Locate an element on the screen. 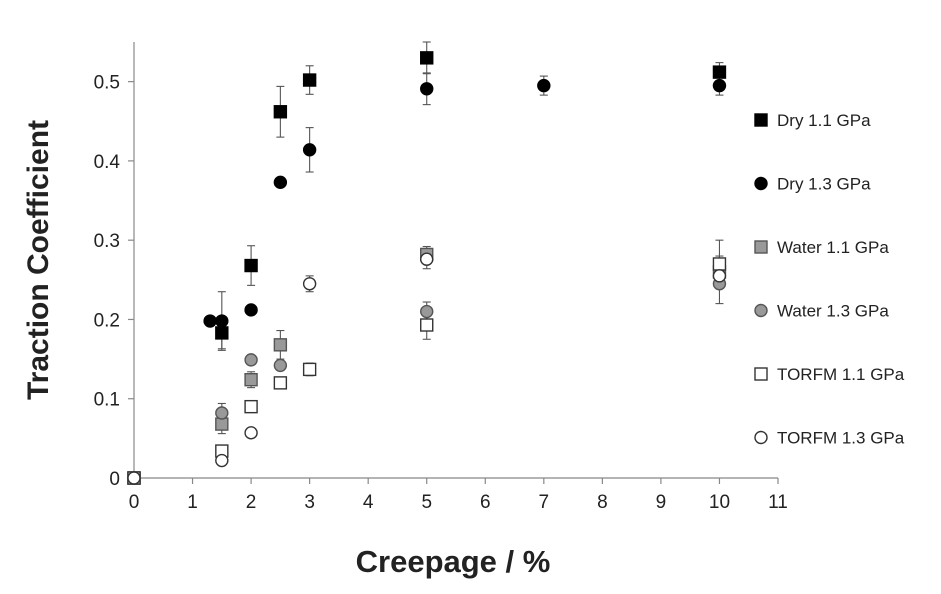 This screenshot has width=941, height=594. legend-label-water-1-1-gpa: Water 1.1 GPa is located at coordinates (833, 247).